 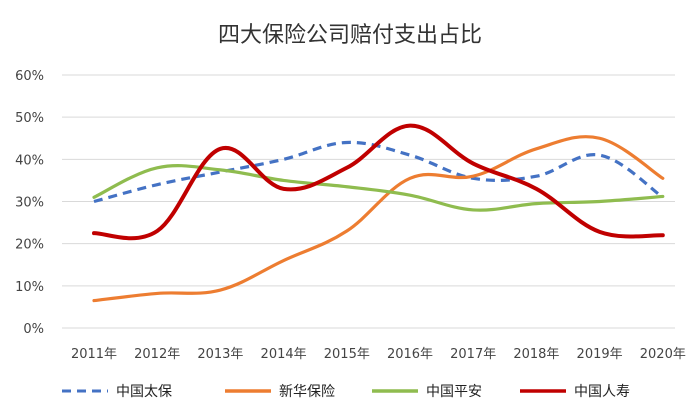 I want to click on series-line-cpic, so click(x=378, y=172).